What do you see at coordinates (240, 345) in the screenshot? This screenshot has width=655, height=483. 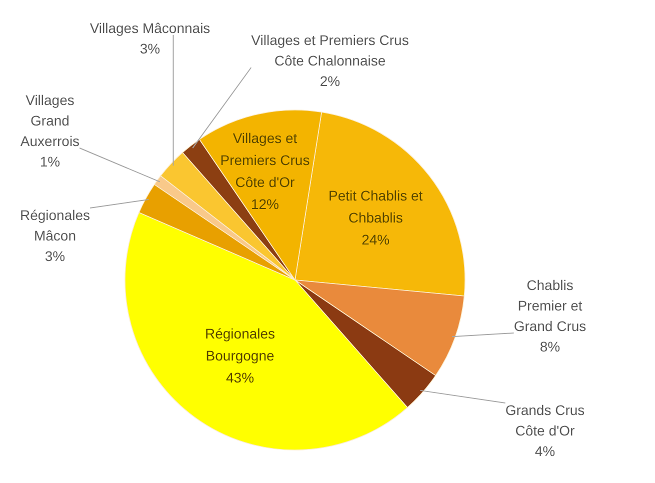 I see `slice-label: Régionales Bourgogne` at bounding box center [240, 345].